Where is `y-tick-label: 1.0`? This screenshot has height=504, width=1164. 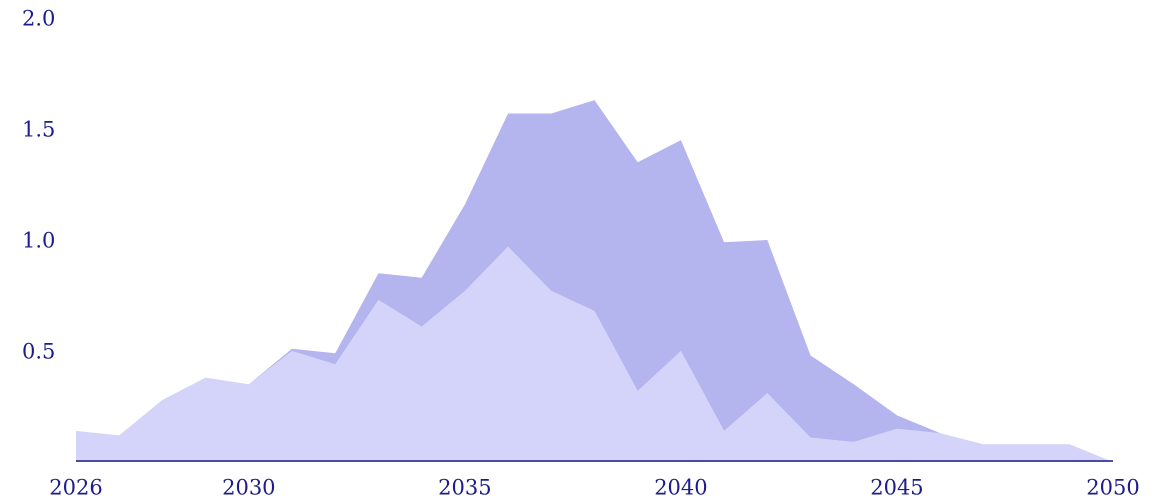
y-tick-label: 1.0 is located at coordinates (38, 241).